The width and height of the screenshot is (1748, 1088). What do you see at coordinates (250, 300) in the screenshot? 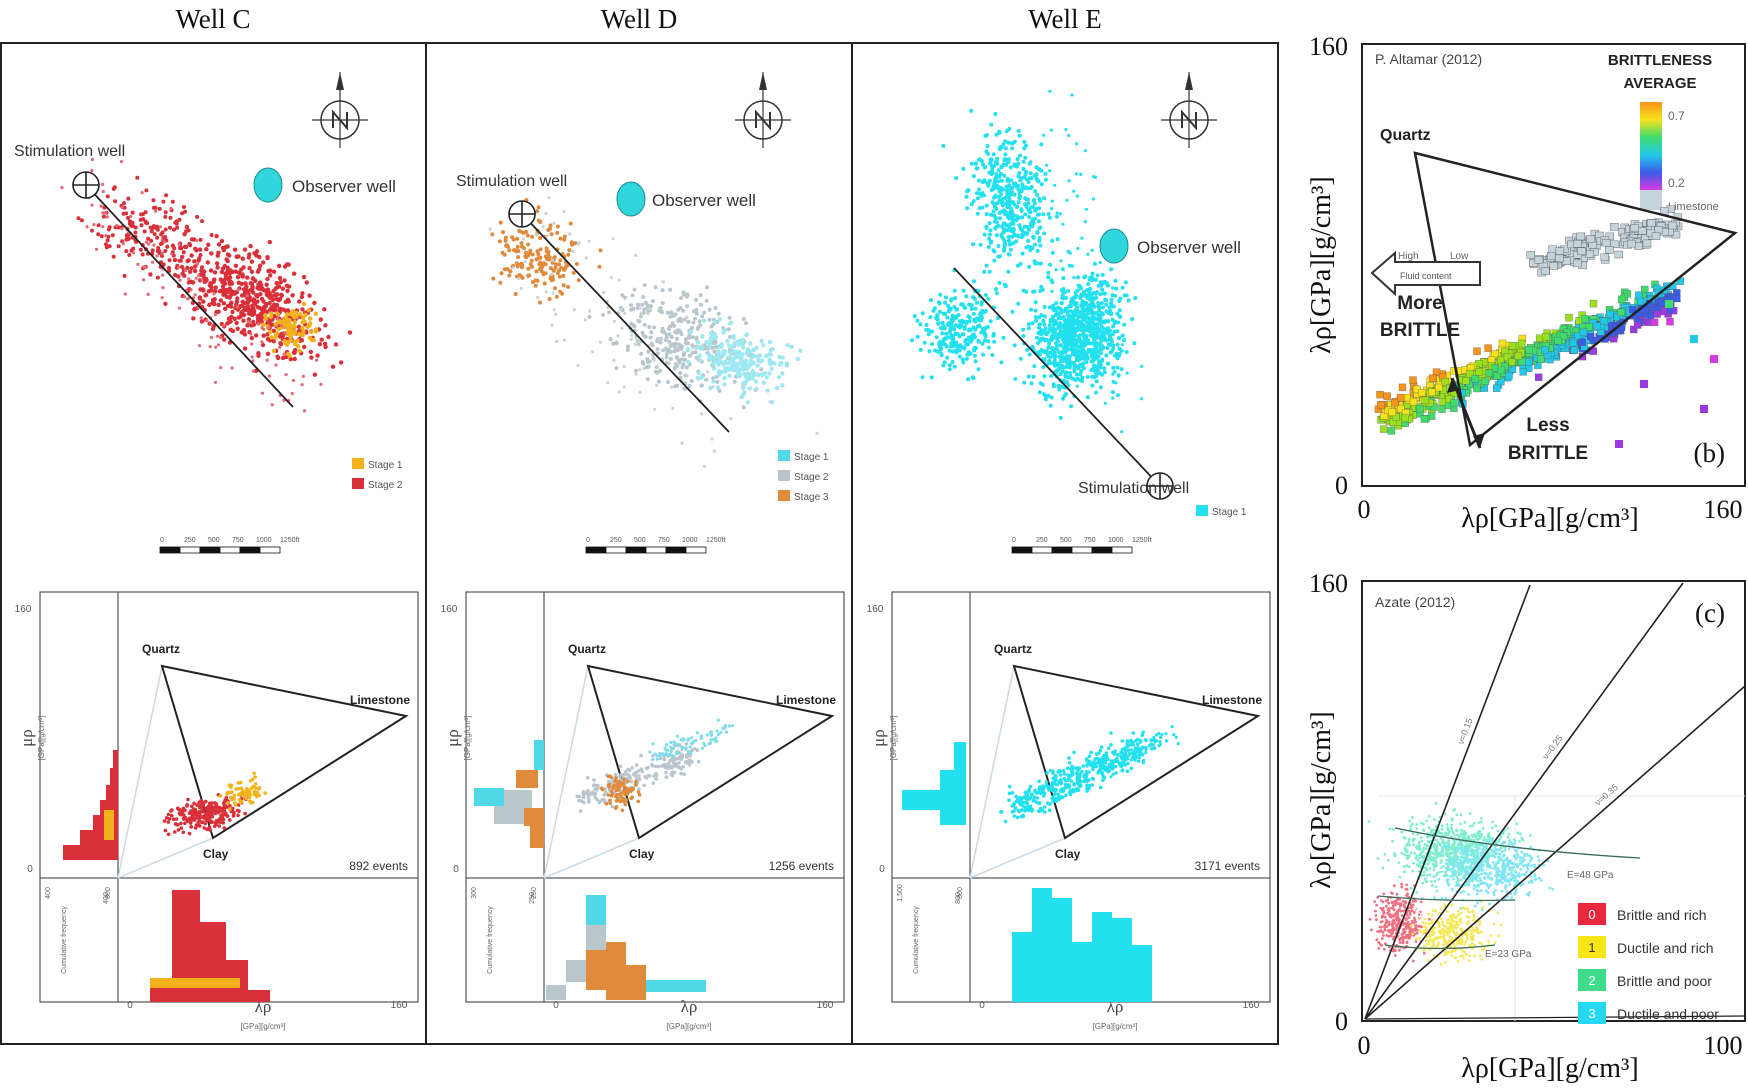
I see `stage-2-events` at bounding box center [250, 300].